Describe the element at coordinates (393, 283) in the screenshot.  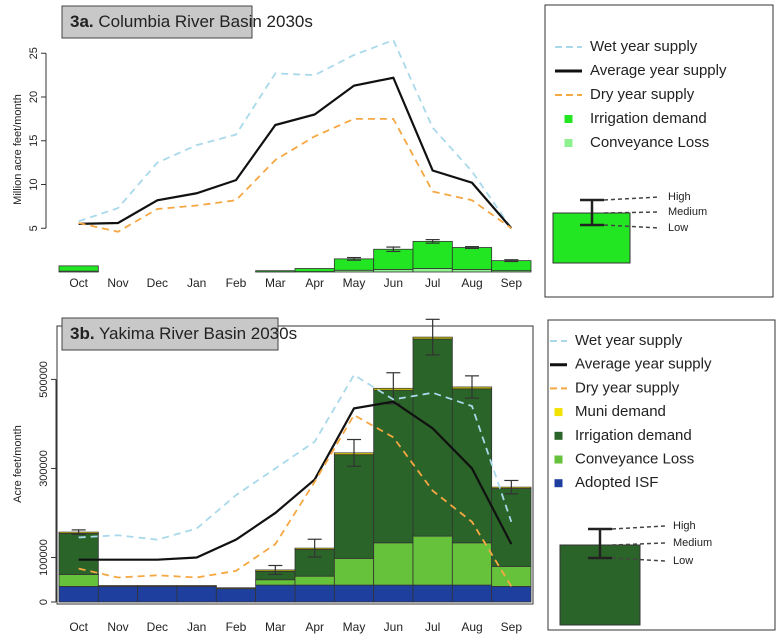
I see `x-tick-label: Jun` at that location.